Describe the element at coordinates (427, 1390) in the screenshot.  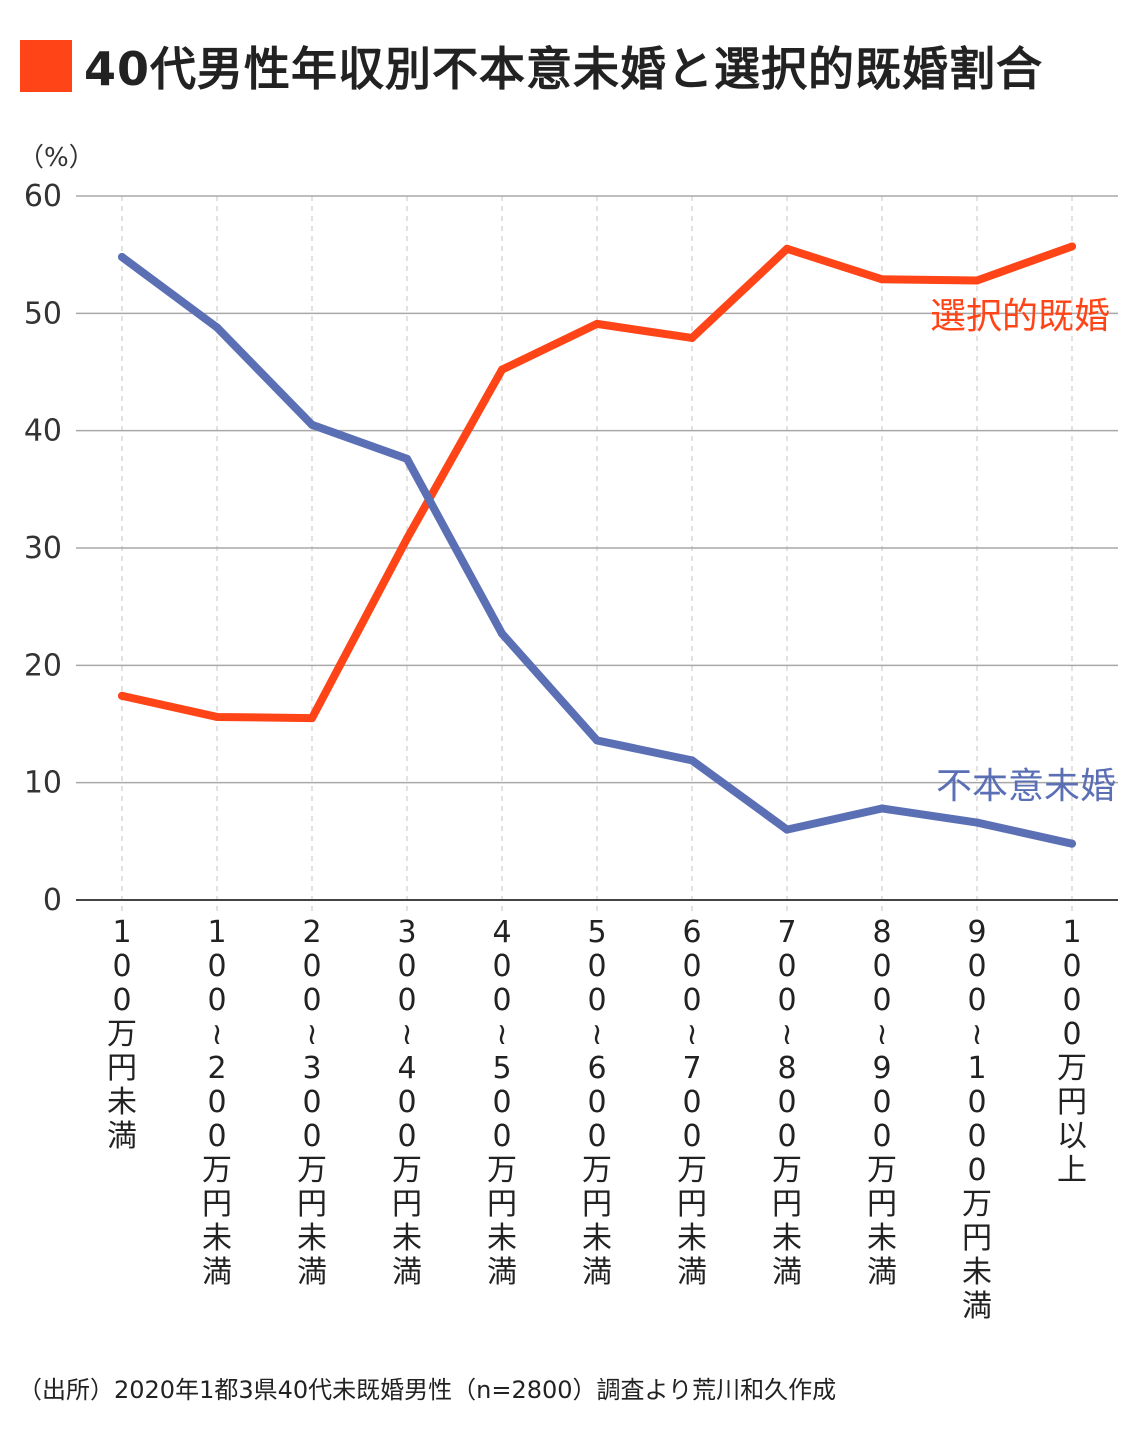
I see `source-note: （出所）2020年1都3県40代未既婚男性（n=2800）調査より荒川和久作成` at that location.